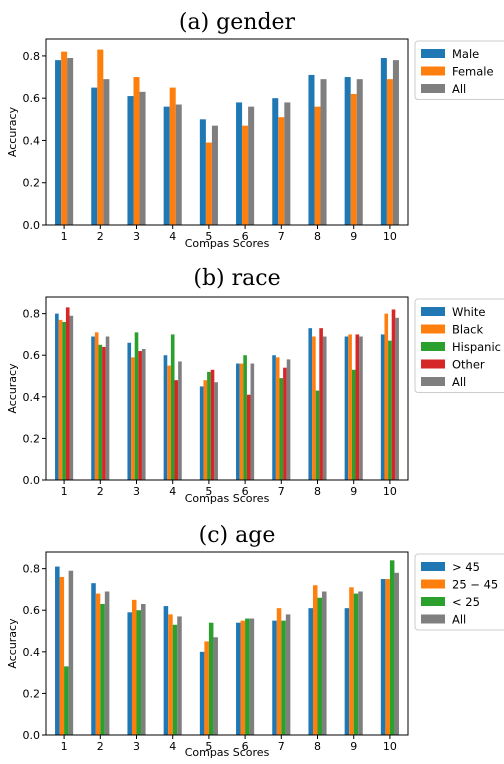  I want to click on y-tick-label: 0.2, so click(32, 438).